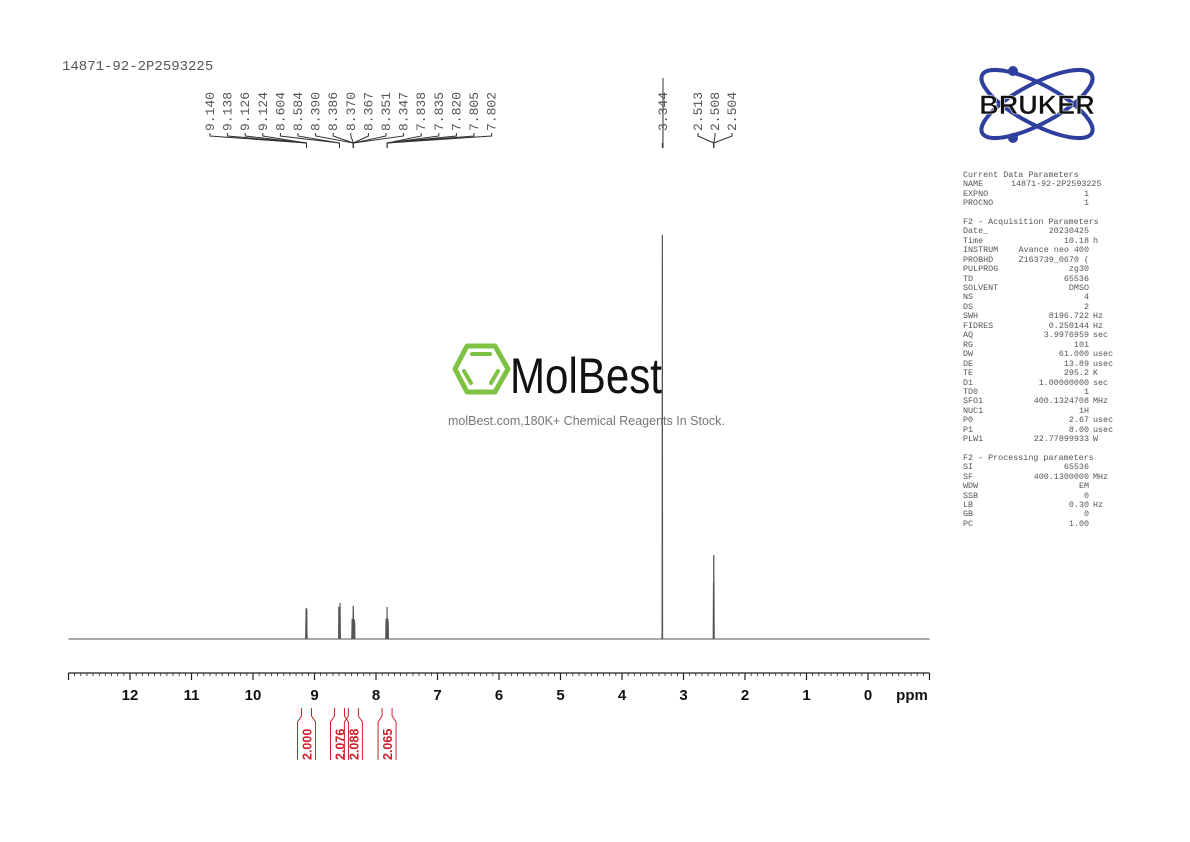  I want to click on parameter-row: WDW EM, so click(1038, 486).